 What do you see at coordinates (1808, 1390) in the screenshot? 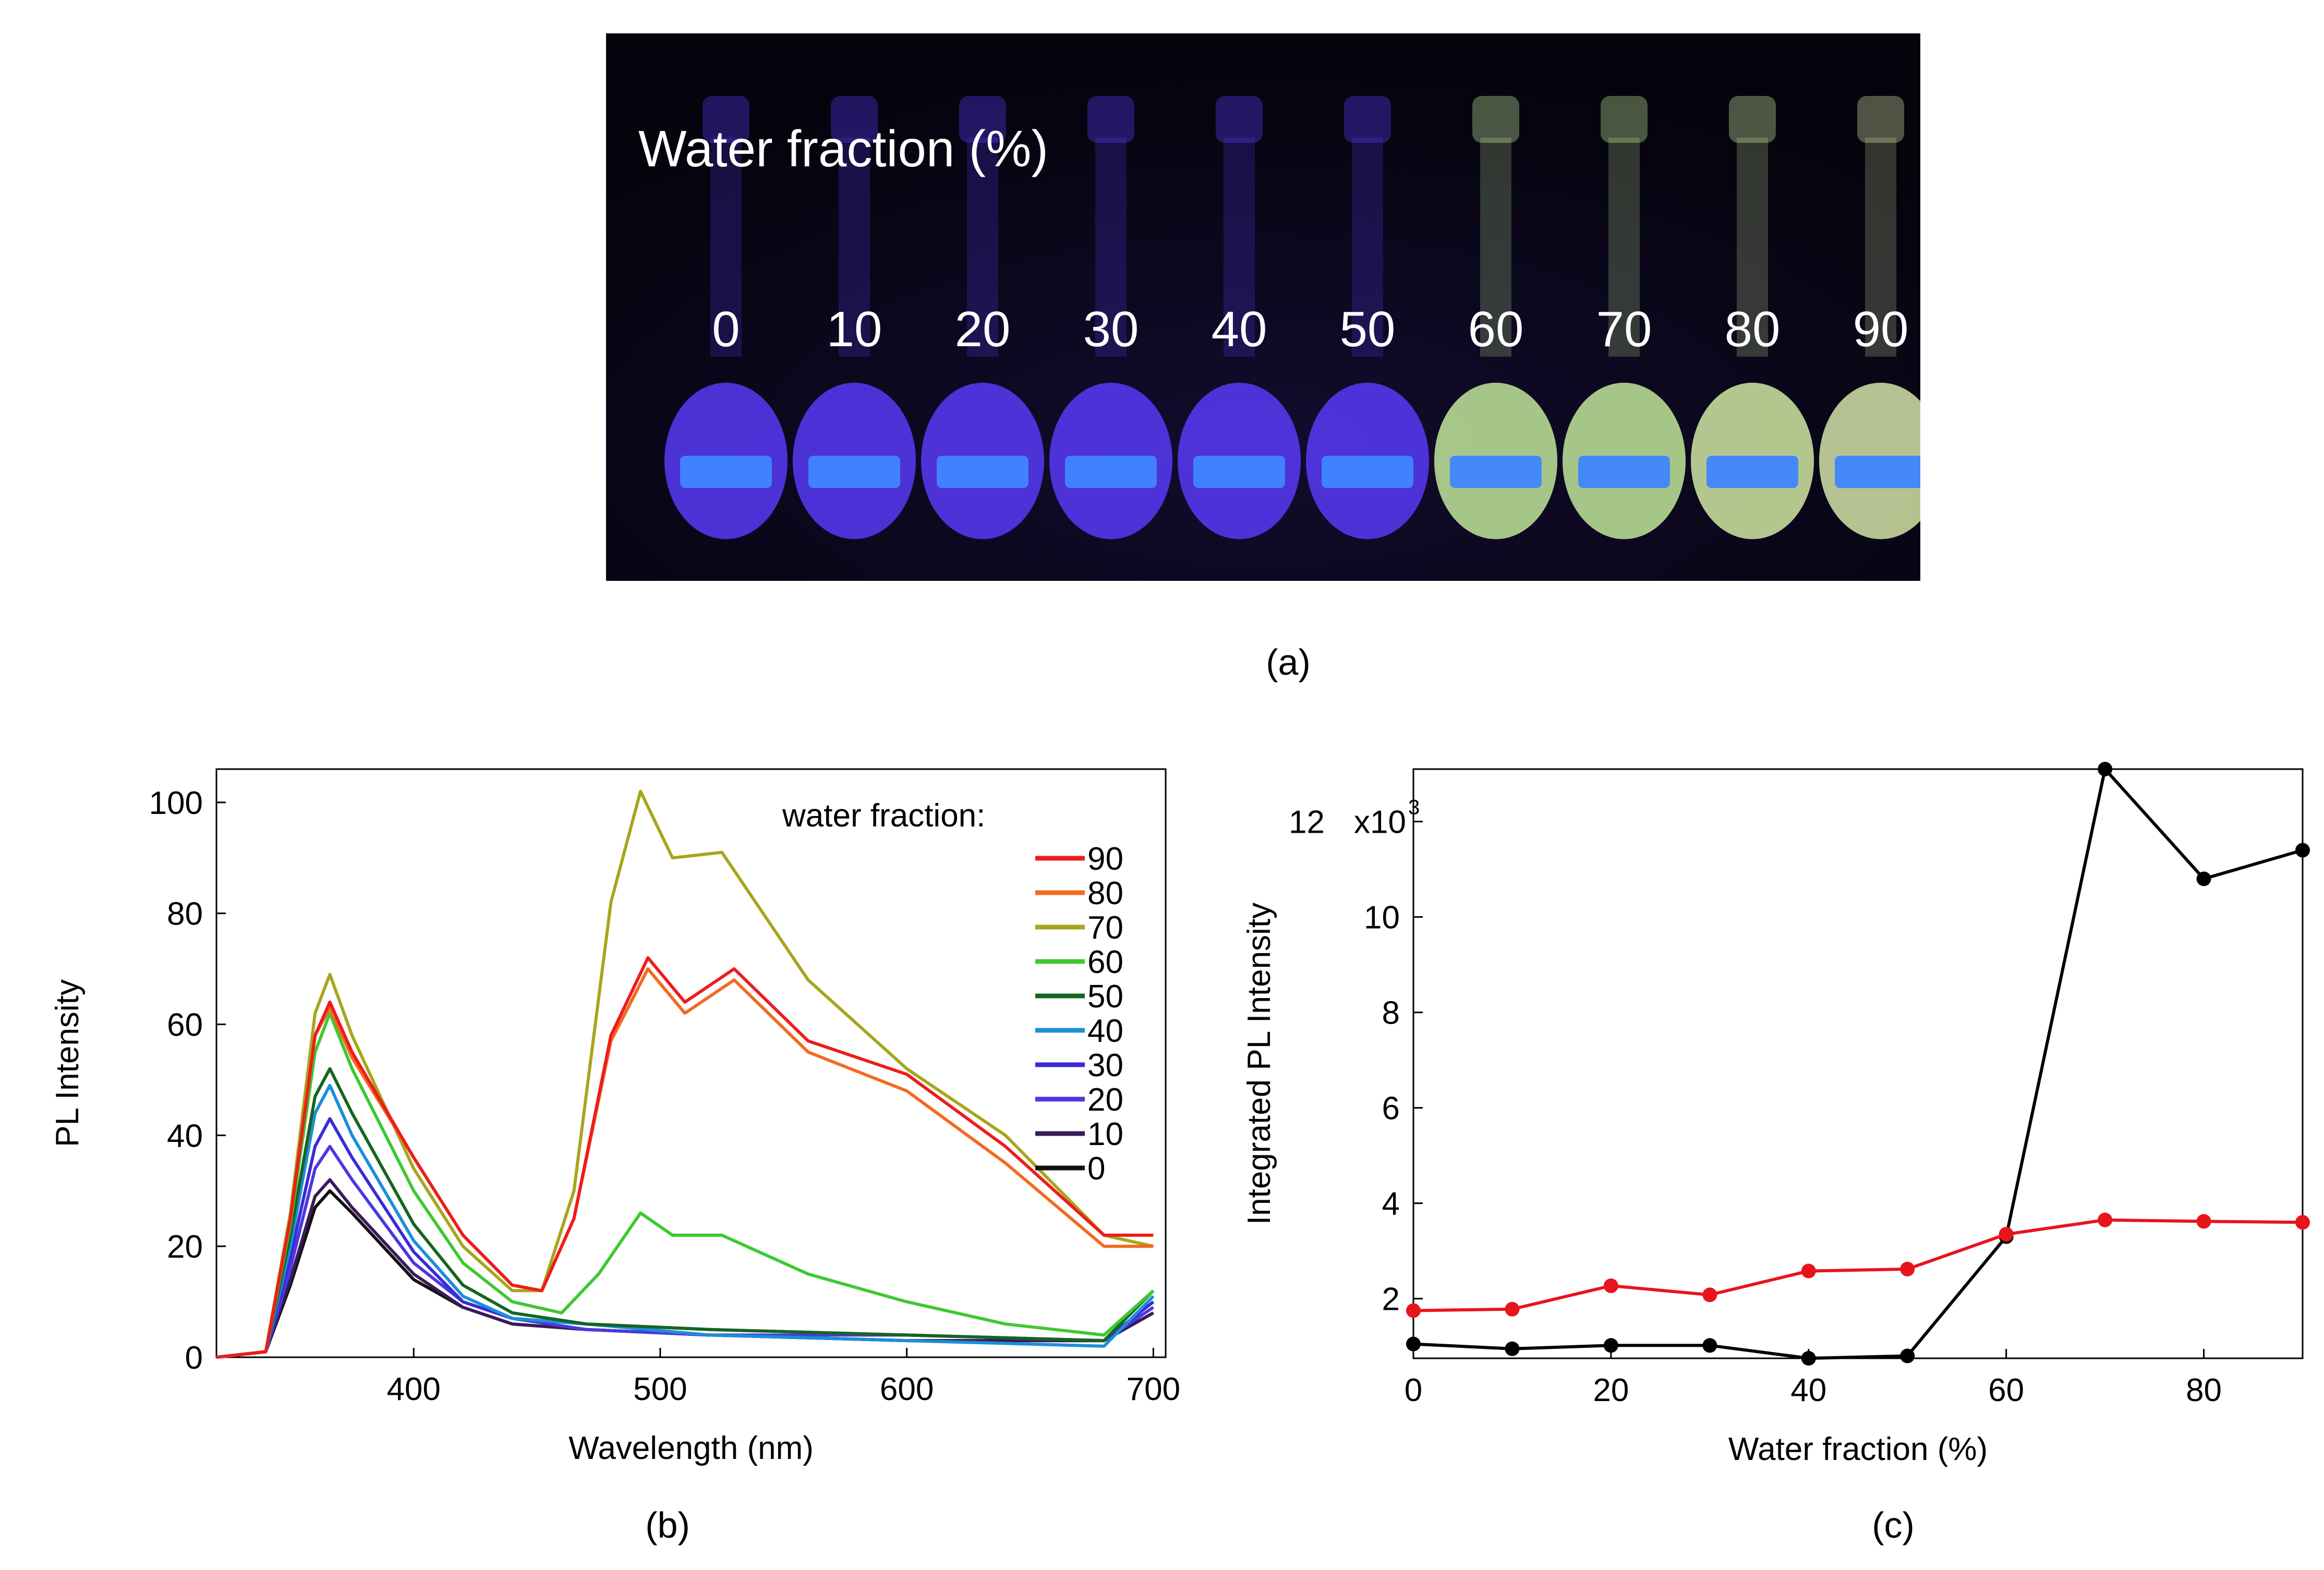
I see `x-tick-label: 40` at bounding box center [1808, 1390].